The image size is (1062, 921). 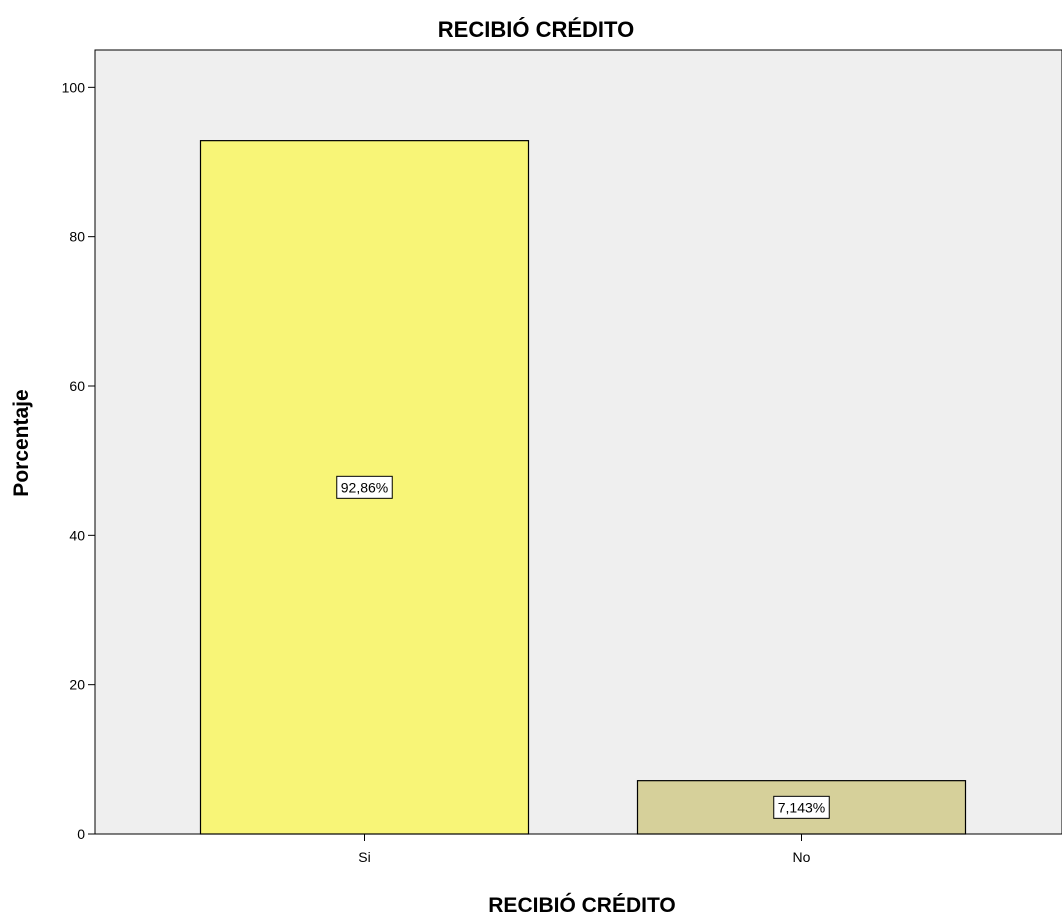 I want to click on y-tick-label: 20, so click(x=77, y=685).